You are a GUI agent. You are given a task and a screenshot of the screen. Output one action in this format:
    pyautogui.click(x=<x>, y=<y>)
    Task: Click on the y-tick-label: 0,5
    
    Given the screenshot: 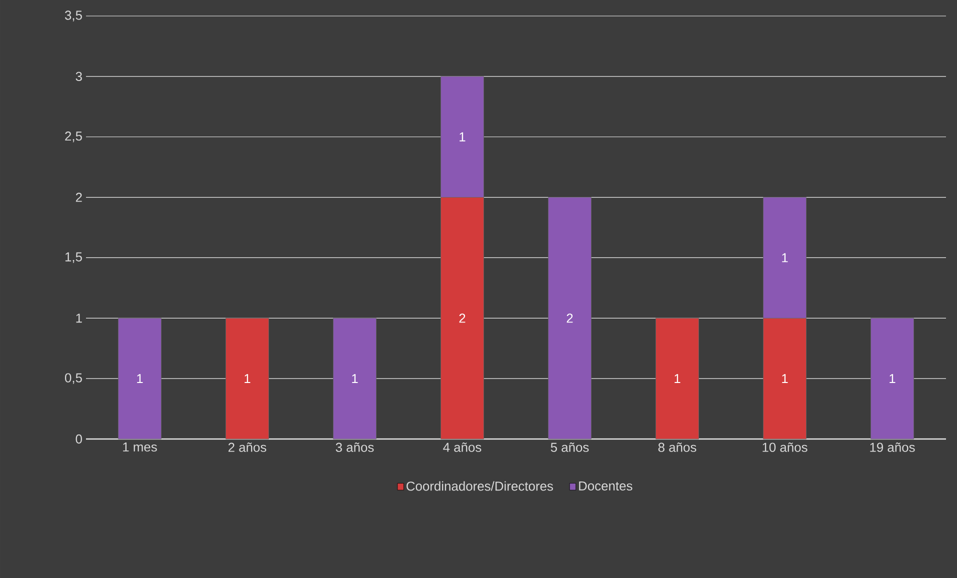 What is the action you would take?
    pyautogui.click(x=73, y=378)
    